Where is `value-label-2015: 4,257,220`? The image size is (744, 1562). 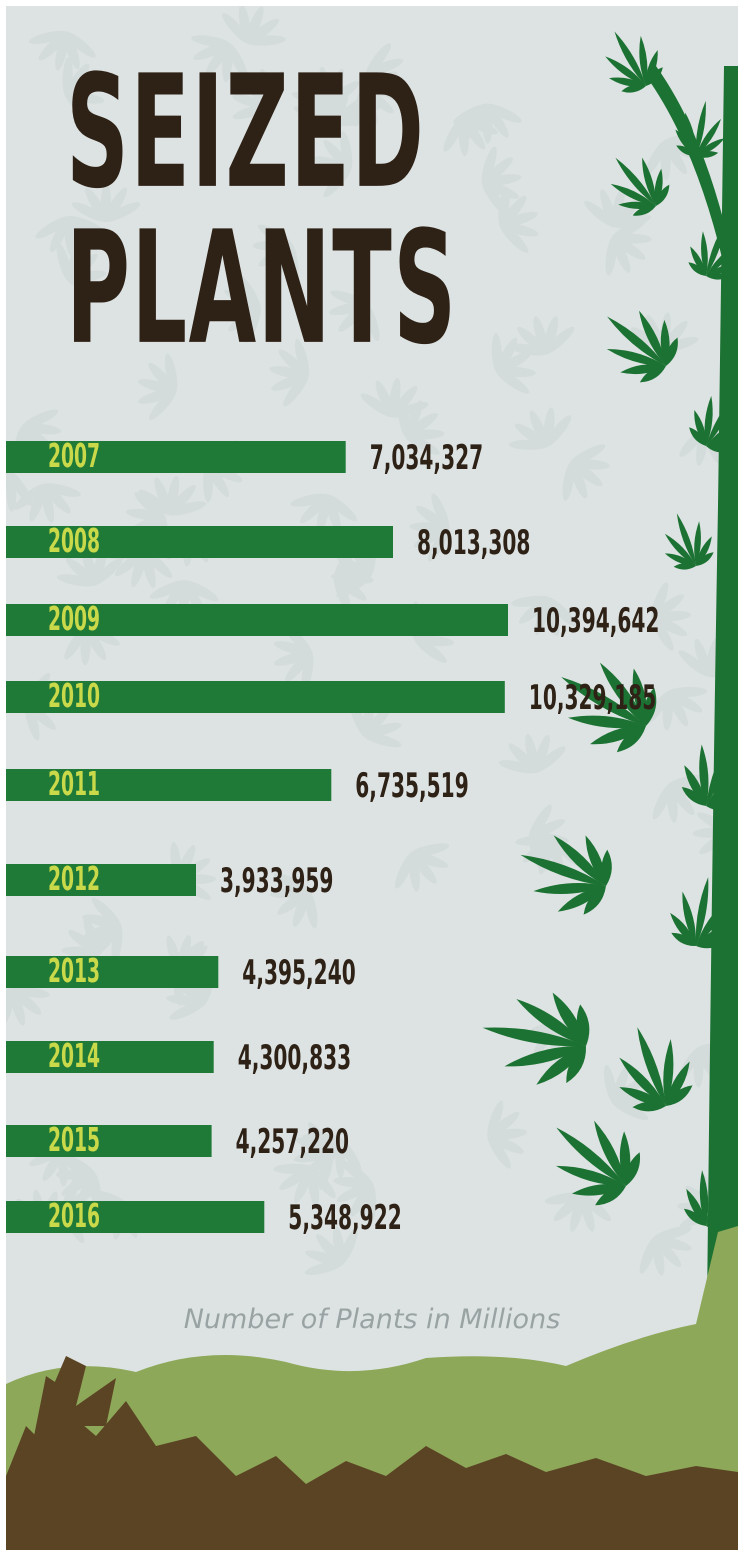 value-label-2015: 4,257,220 is located at coordinates (292, 1141).